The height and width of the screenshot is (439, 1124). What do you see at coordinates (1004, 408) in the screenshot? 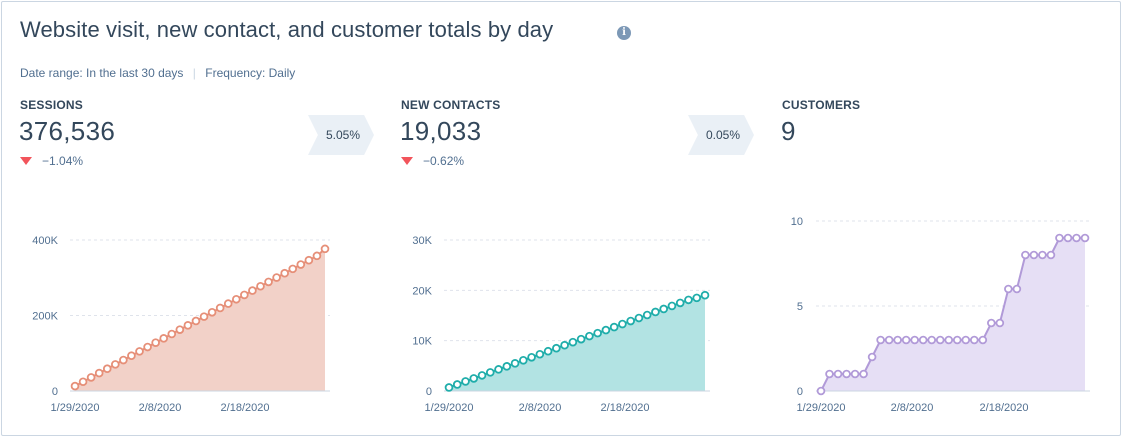
I see `customers-x-tick-label: 2/18/2020` at bounding box center [1004, 408].